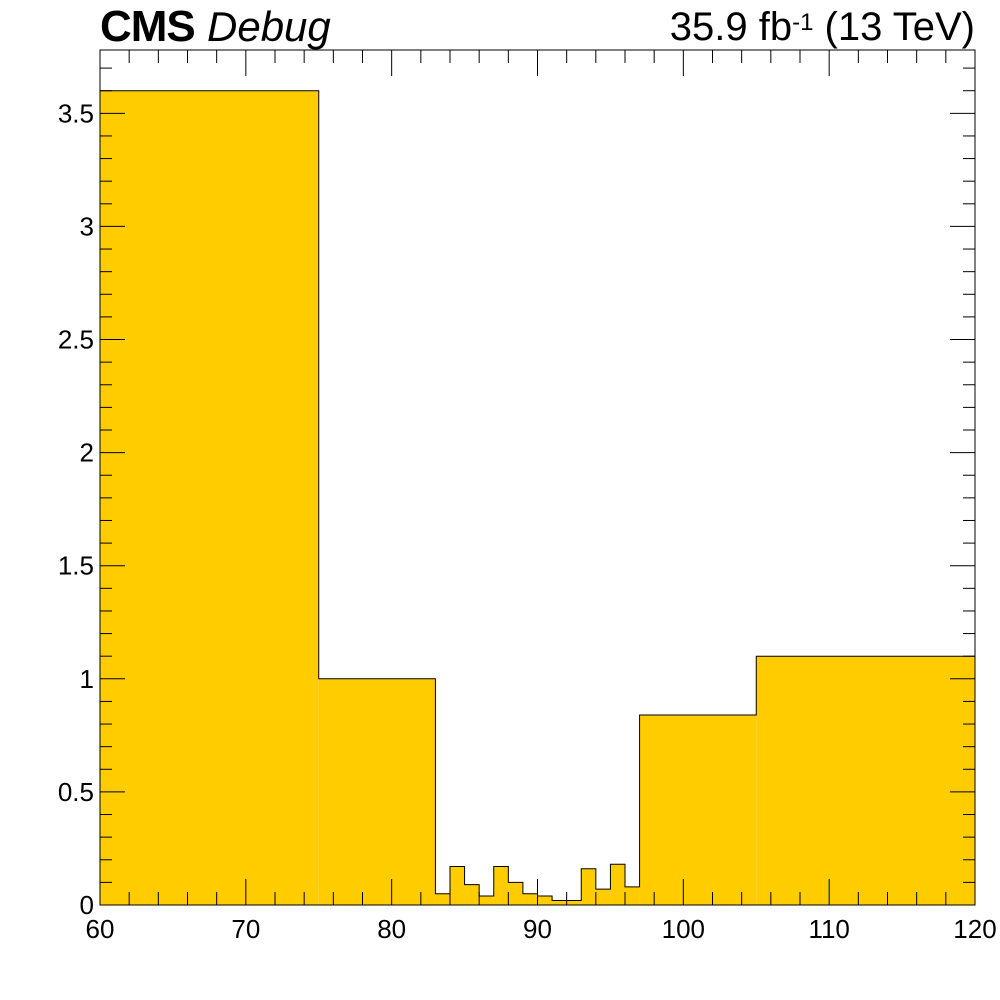 The width and height of the screenshot is (1000, 1000). What do you see at coordinates (76, 792) in the screenshot?
I see `y-tick-label: 0.5` at bounding box center [76, 792].